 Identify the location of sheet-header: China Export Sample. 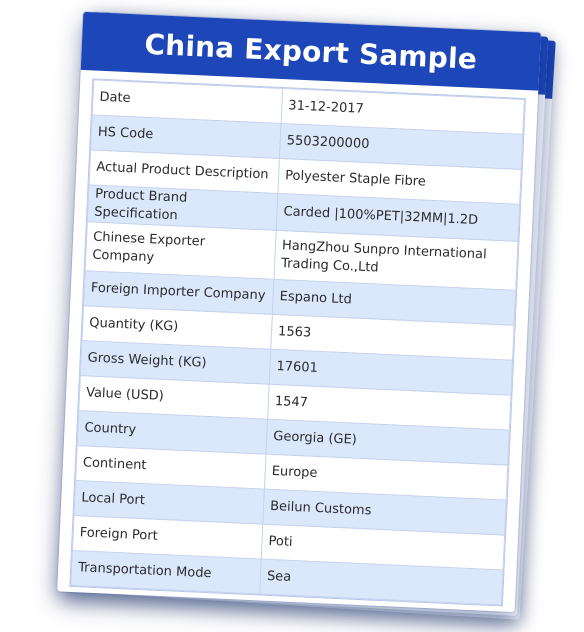
(310, 51).